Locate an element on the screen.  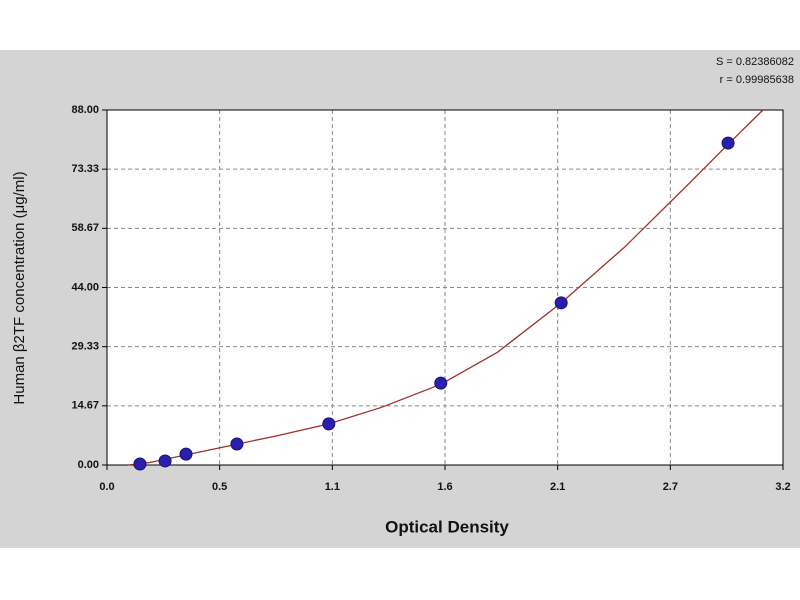
x-tick-label: 0.0 is located at coordinates (106, 487).